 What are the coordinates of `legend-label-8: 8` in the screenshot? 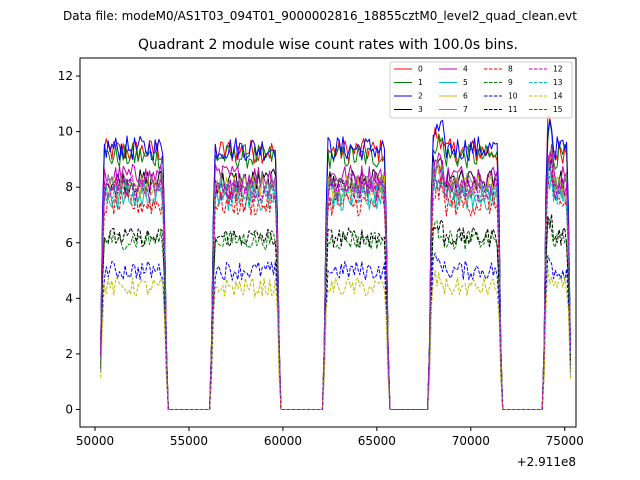 It's located at (510, 69).